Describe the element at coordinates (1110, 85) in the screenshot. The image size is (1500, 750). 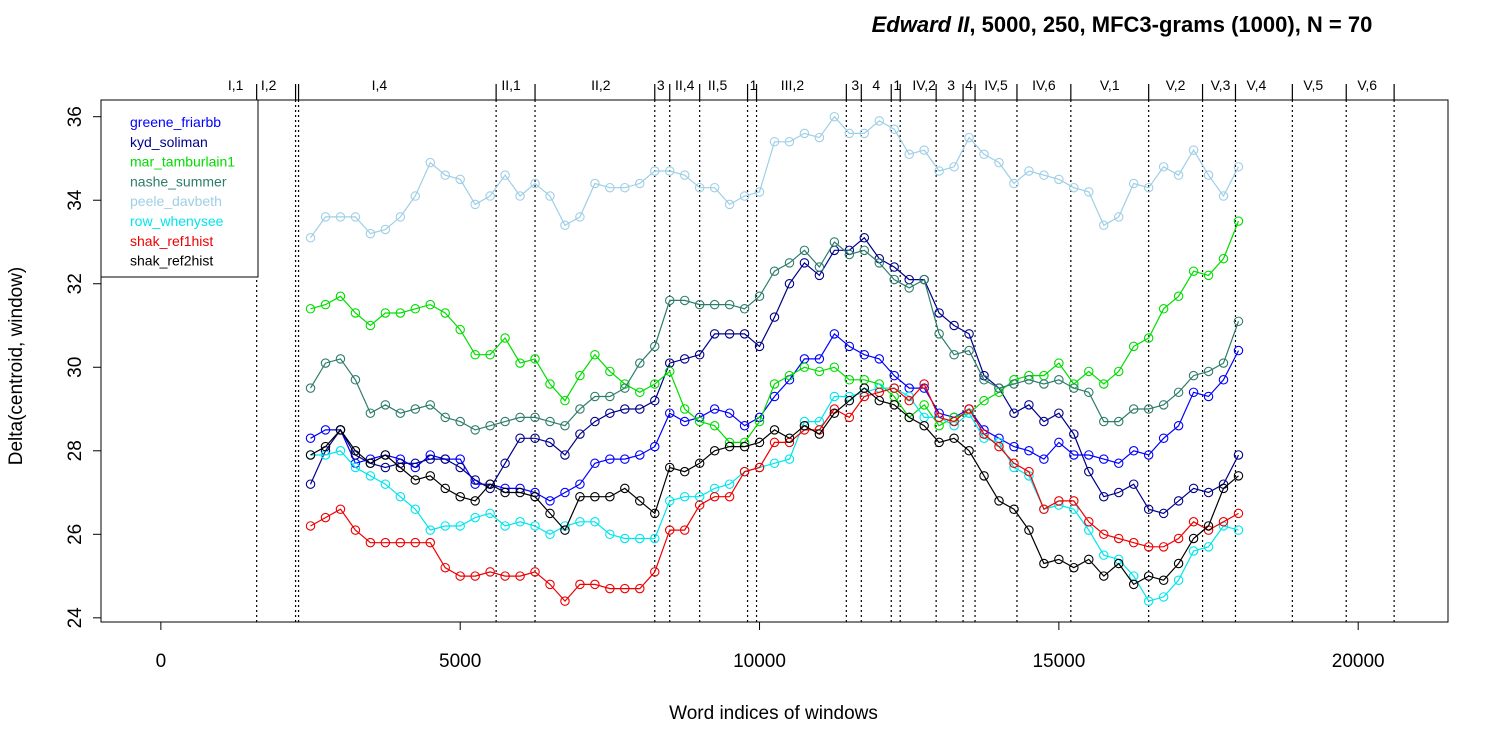
I see `scene-label: V,1` at that location.